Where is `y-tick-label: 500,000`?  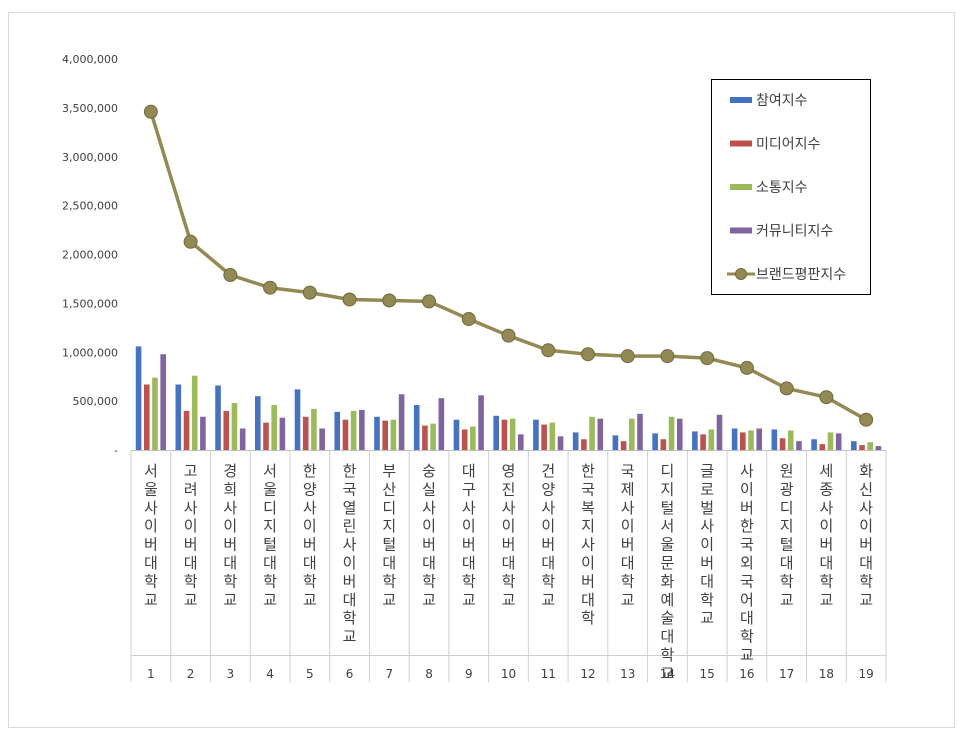
y-tick-label: 500,000 is located at coordinates (96, 401).